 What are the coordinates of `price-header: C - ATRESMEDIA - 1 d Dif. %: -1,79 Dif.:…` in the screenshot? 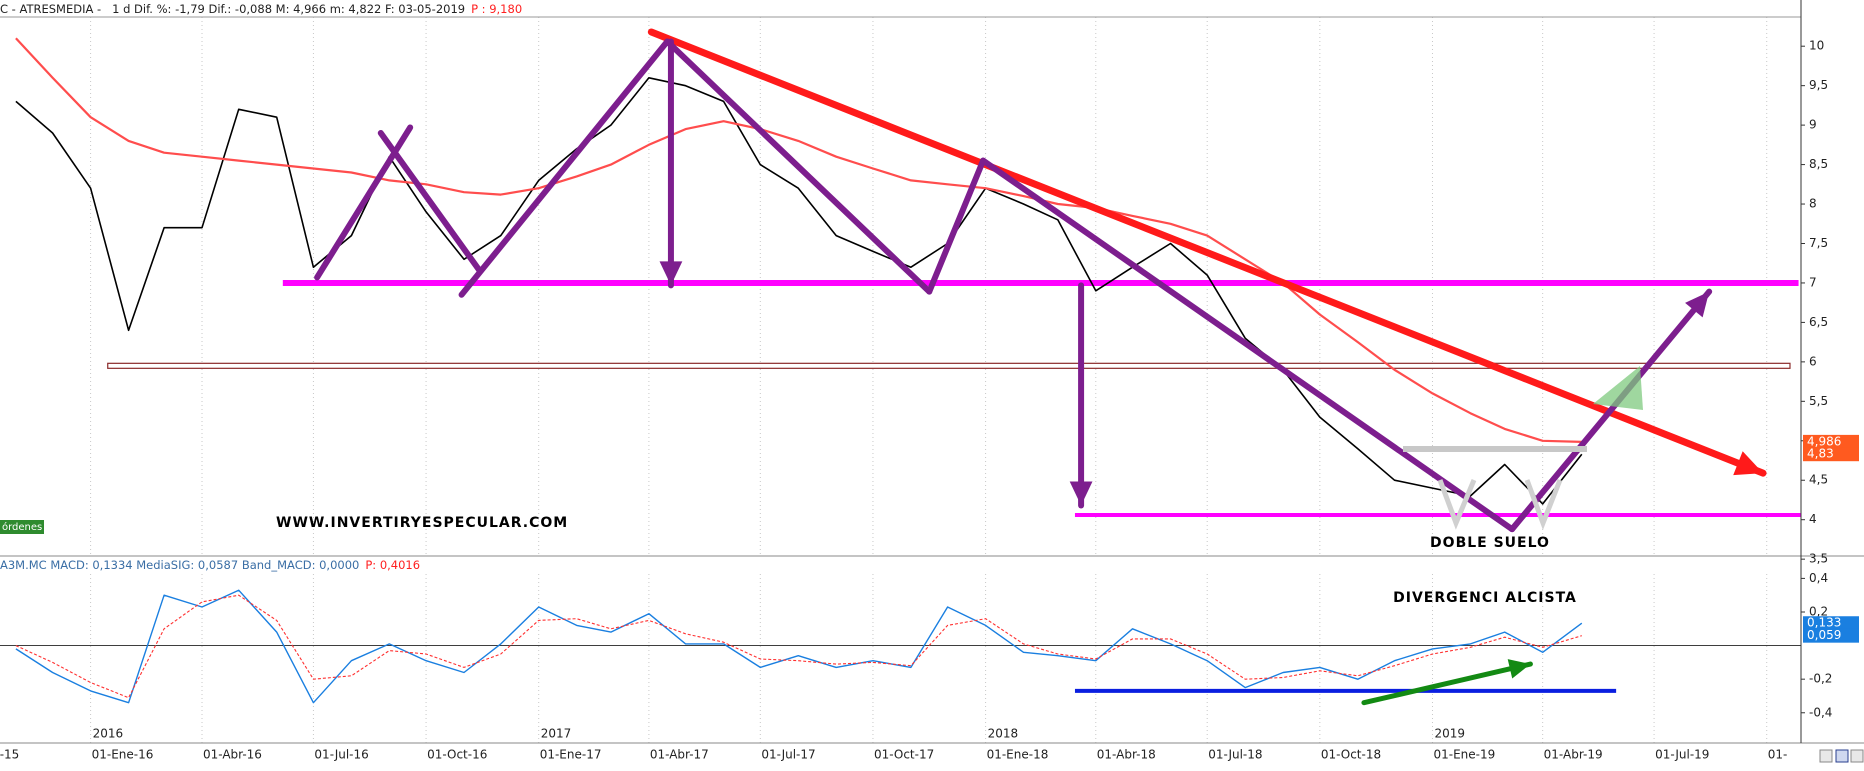 It's located at (261, 9).